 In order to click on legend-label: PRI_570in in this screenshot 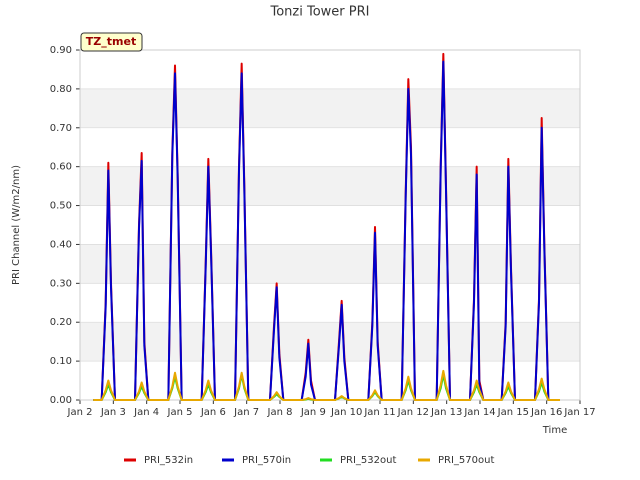, I will do `click(266, 460)`.